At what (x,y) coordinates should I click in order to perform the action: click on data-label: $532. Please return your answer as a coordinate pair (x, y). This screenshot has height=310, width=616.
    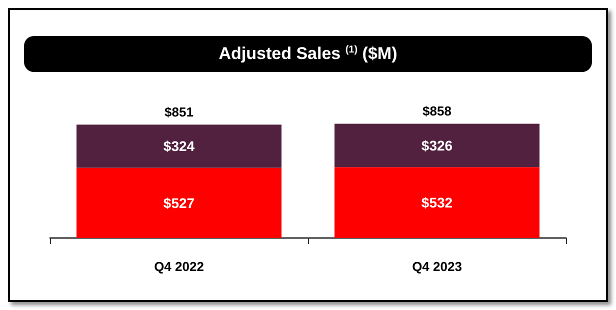
    Looking at the image, I should click on (437, 202).